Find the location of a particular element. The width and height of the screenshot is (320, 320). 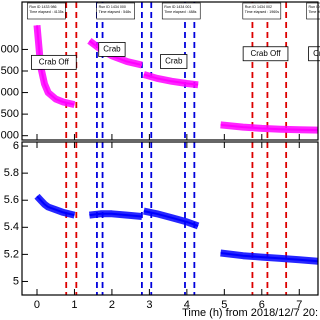

y-tick-label: 6 is located at coordinates (16, 146).